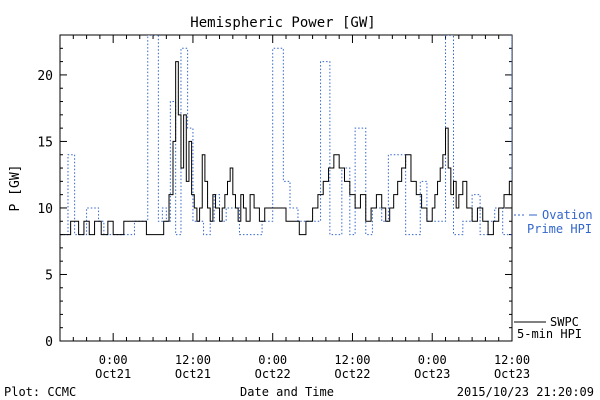 Image resolution: width=600 pixels, height=400 pixels. Describe the element at coordinates (559, 229) in the screenshot. I see `legend-ovation-line2: Prime HPI` at that location.